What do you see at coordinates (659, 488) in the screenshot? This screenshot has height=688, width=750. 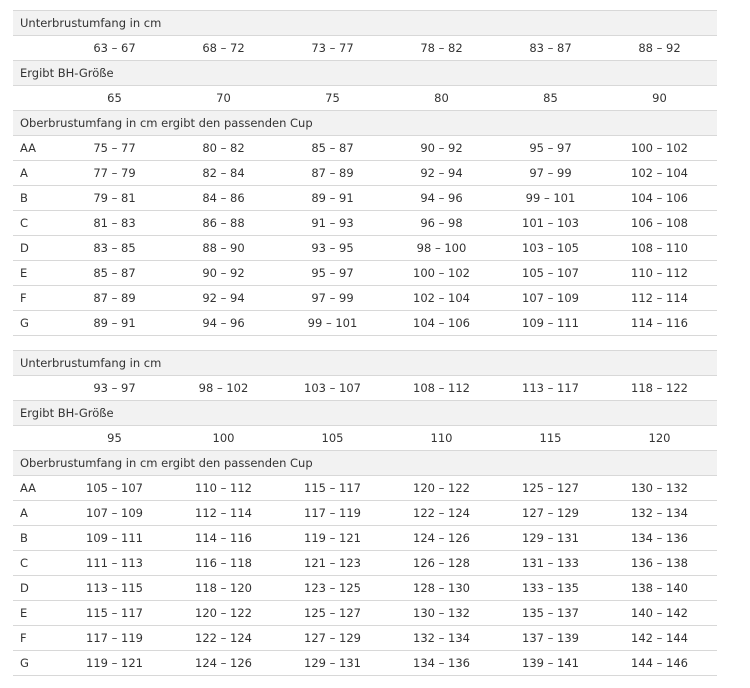 I see `value-cell: 130 – 132` at bounding box center [659, 488].